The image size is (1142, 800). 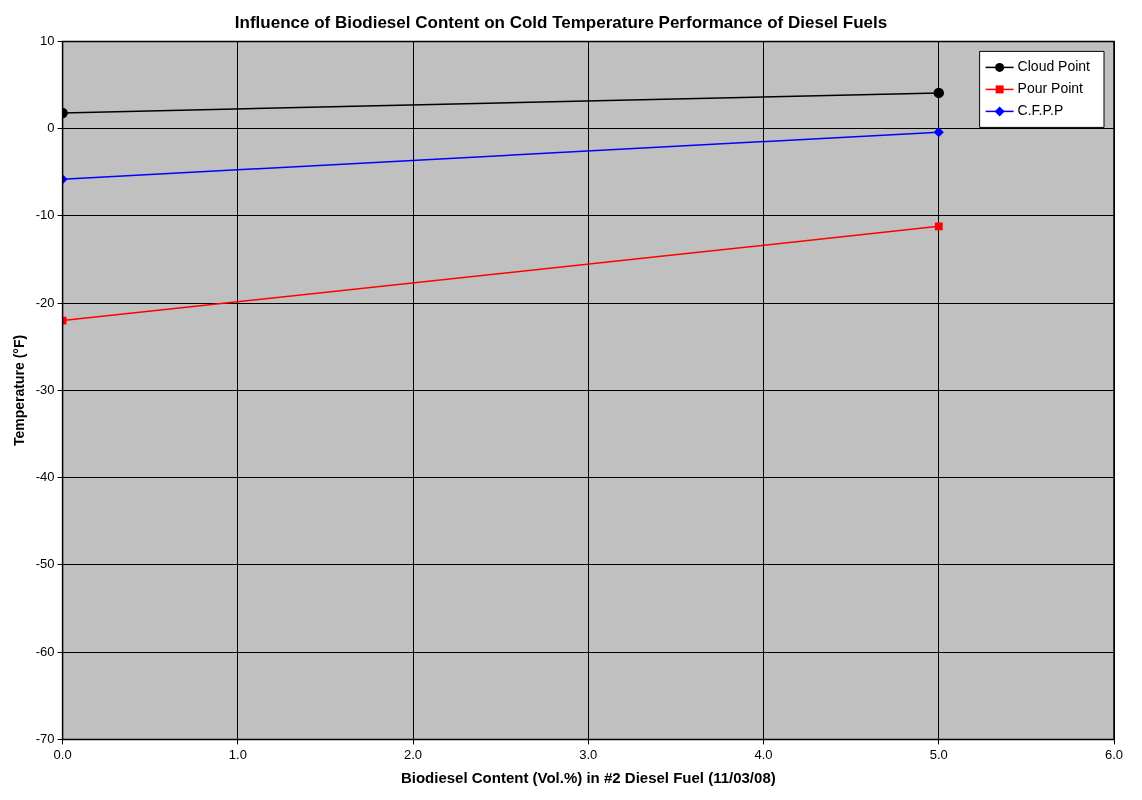 I want to click on x-axis-title: Biodiesel Content (Vol.%) in #2 Diesel Fuel (11/03/08), so click(x=588, y=778).